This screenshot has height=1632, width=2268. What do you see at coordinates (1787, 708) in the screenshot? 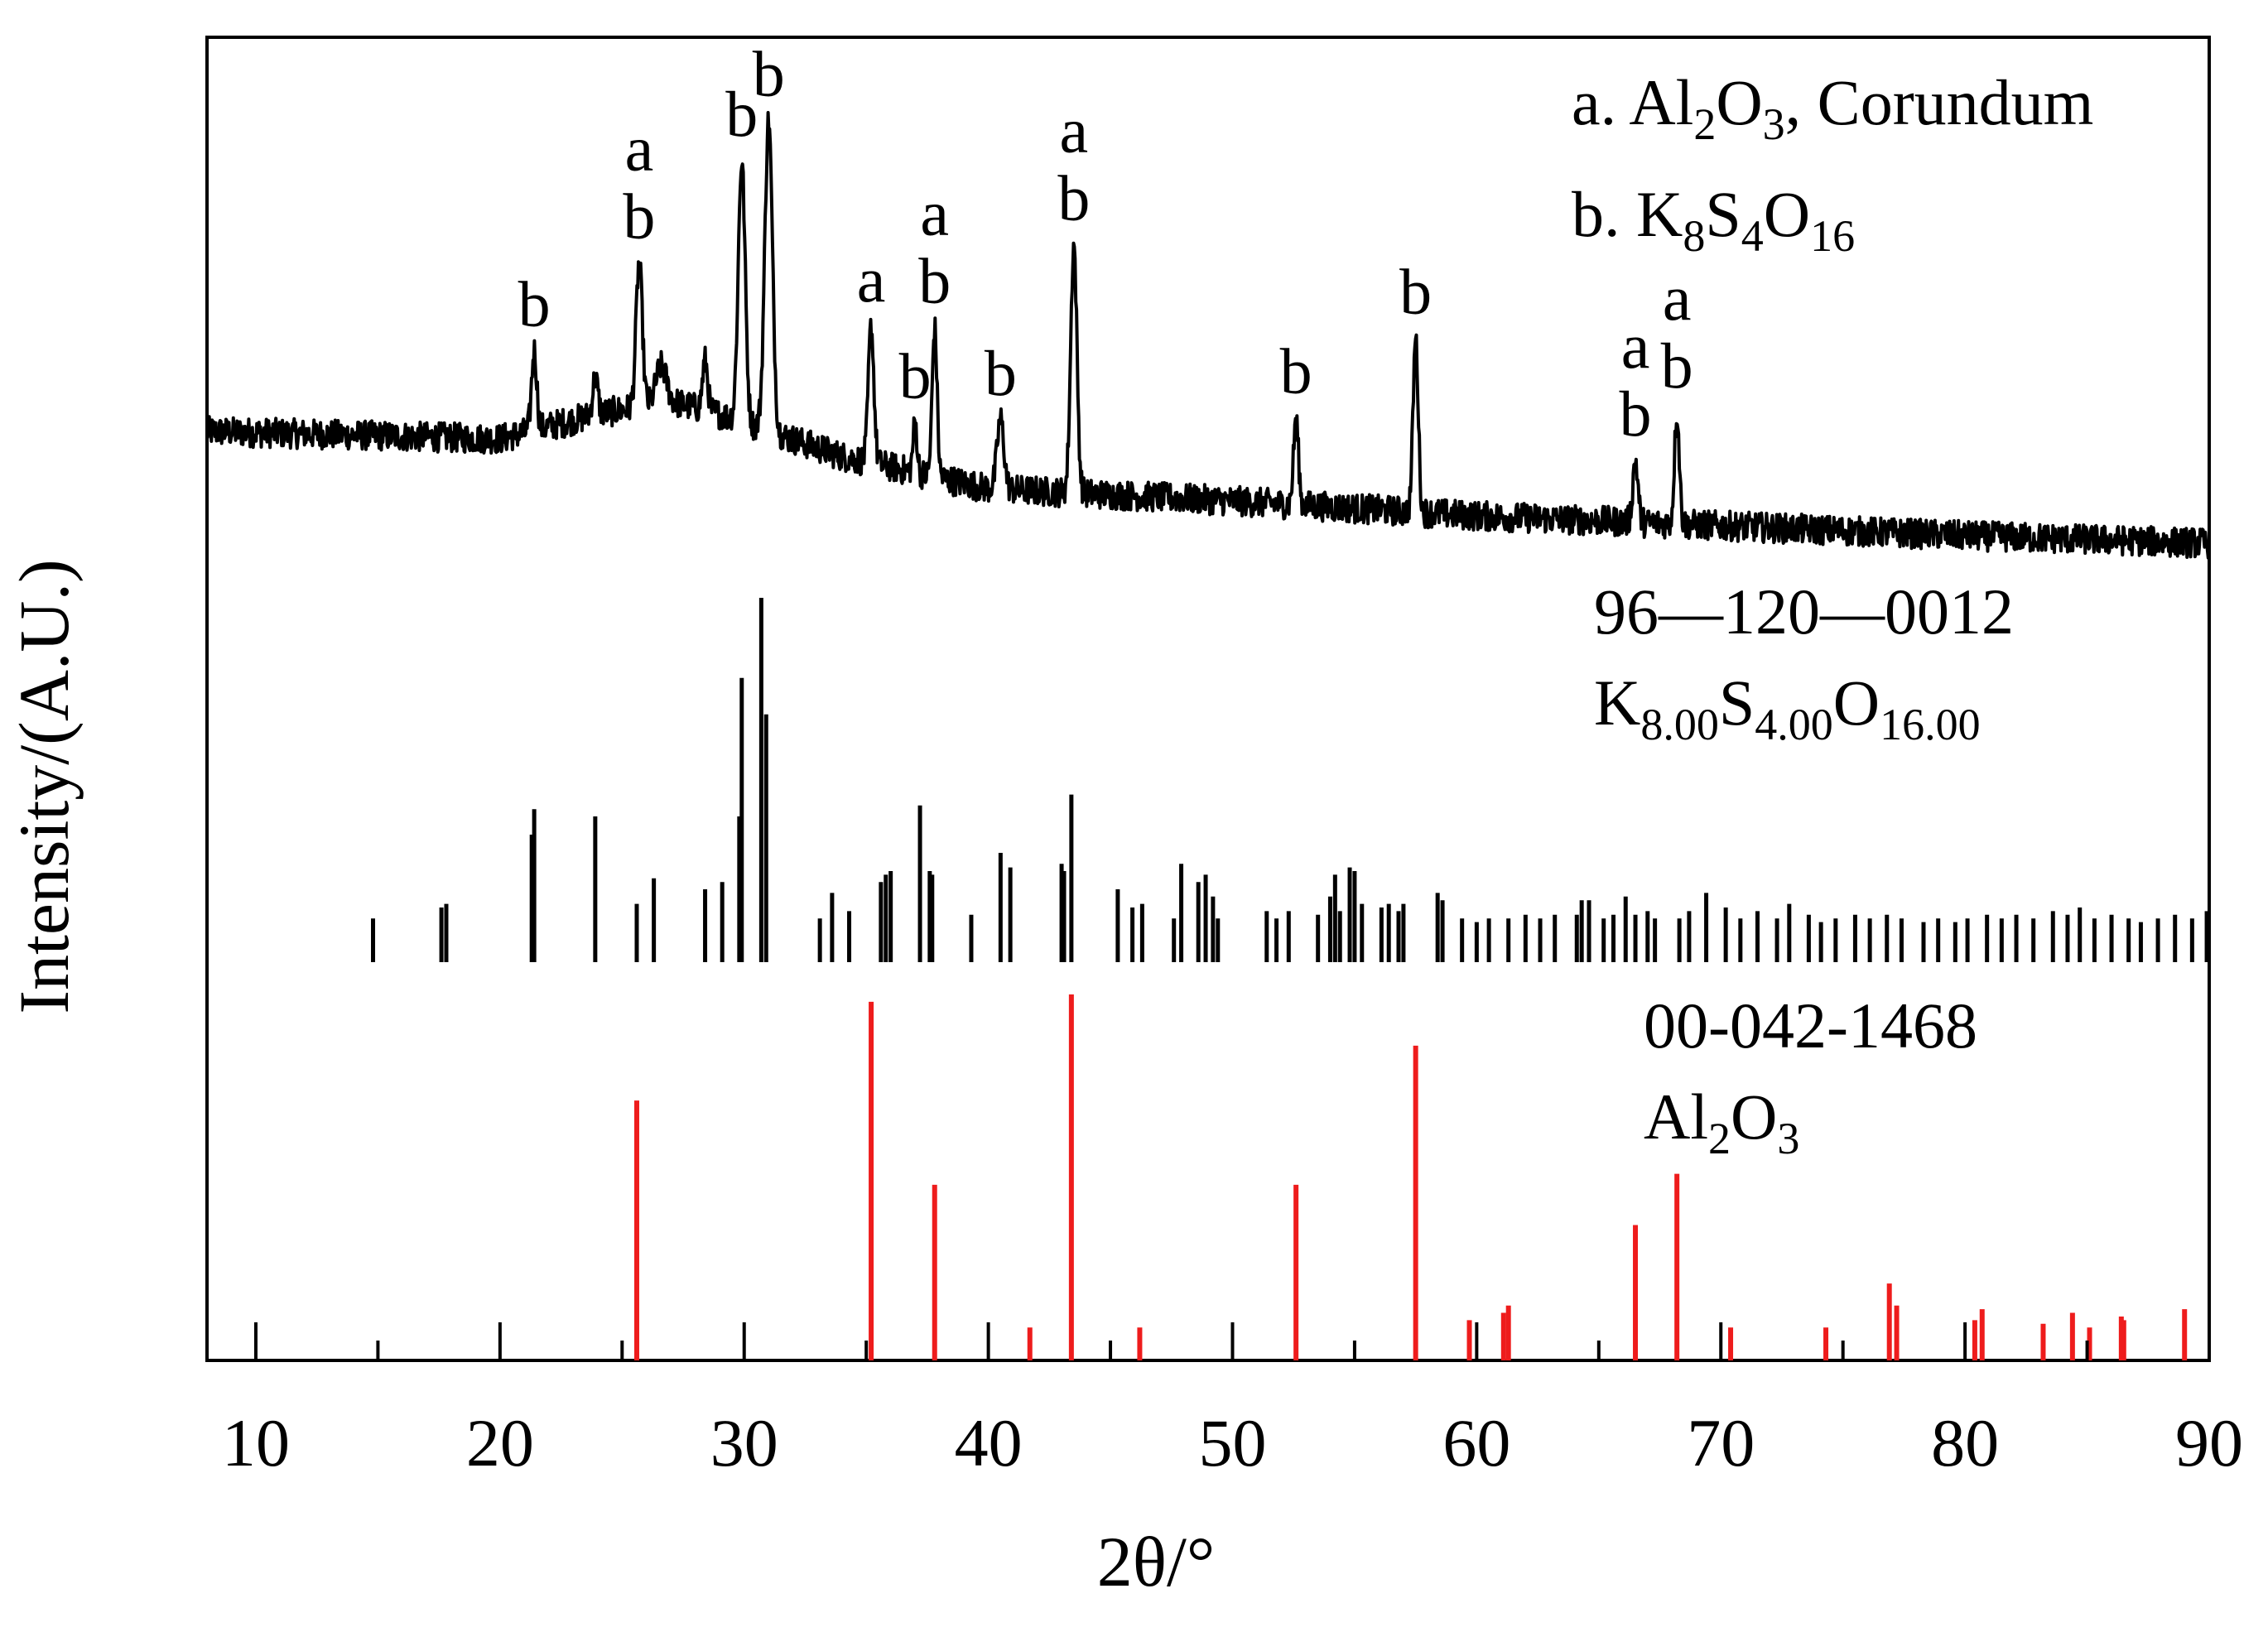
I see `k8s4o16-reference-formula: K8.00S4.00O16.00` at bounding box center [1787, 708].